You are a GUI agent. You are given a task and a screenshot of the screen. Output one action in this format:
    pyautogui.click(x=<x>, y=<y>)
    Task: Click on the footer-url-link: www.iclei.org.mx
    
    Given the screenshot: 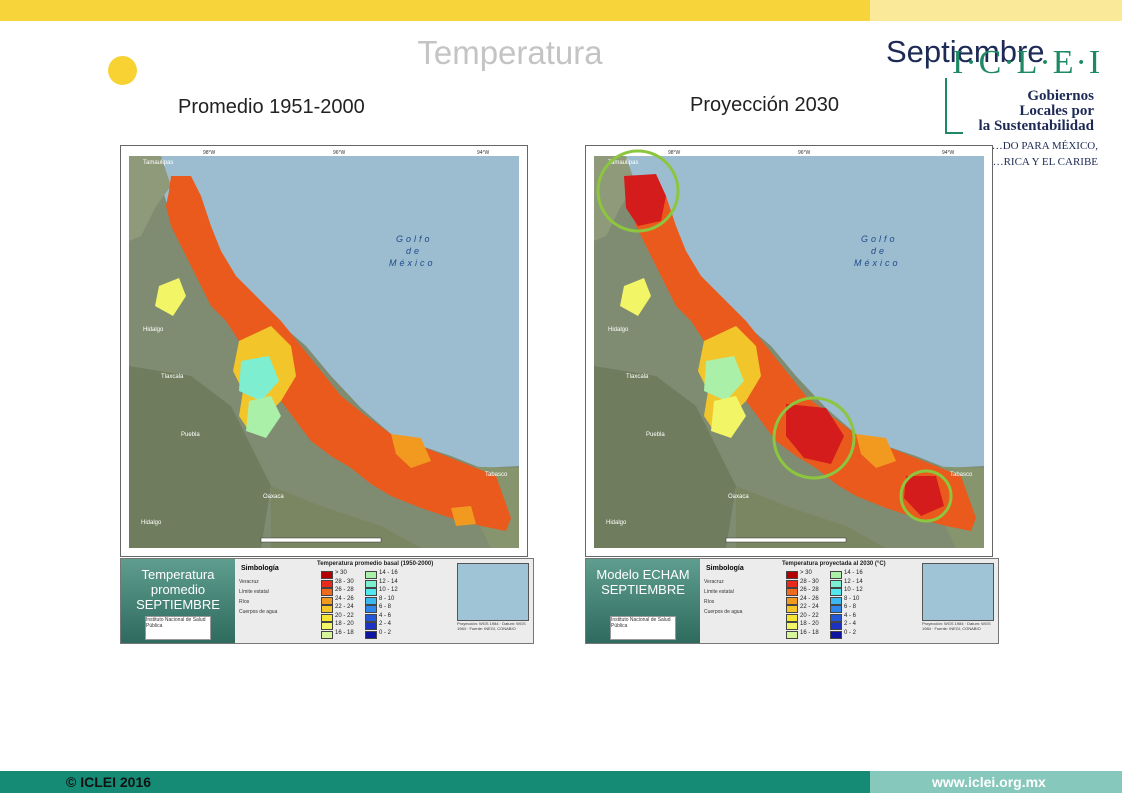 What is the action you would take?
    pyautogui.click(x=989, y=782)
    